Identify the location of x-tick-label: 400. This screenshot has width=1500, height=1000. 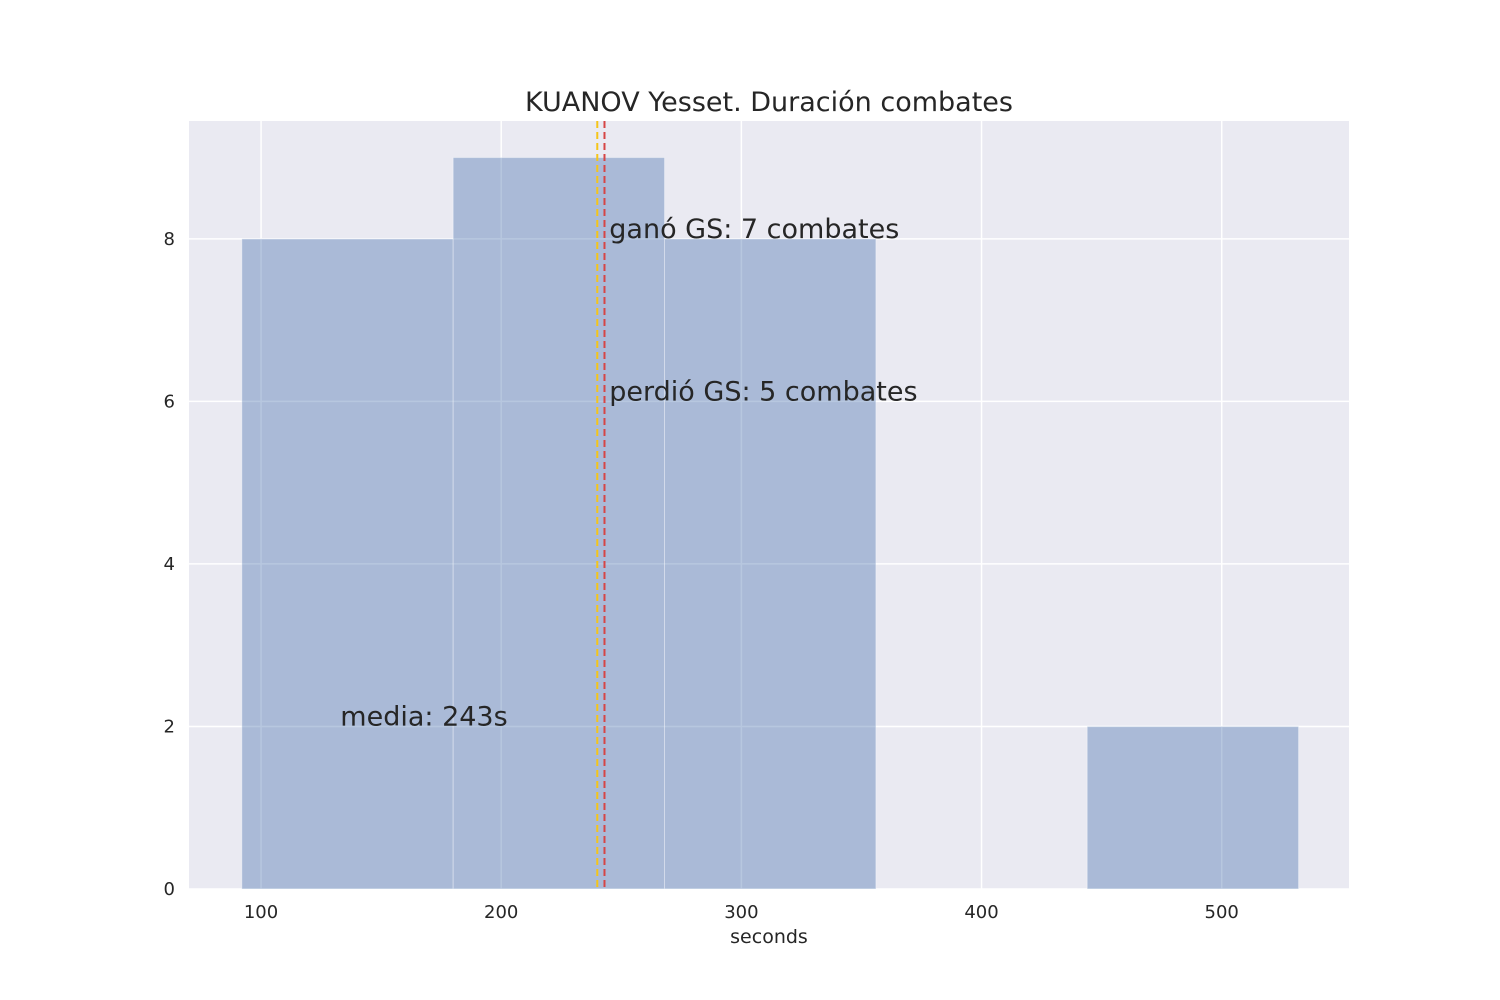
(981, 912).